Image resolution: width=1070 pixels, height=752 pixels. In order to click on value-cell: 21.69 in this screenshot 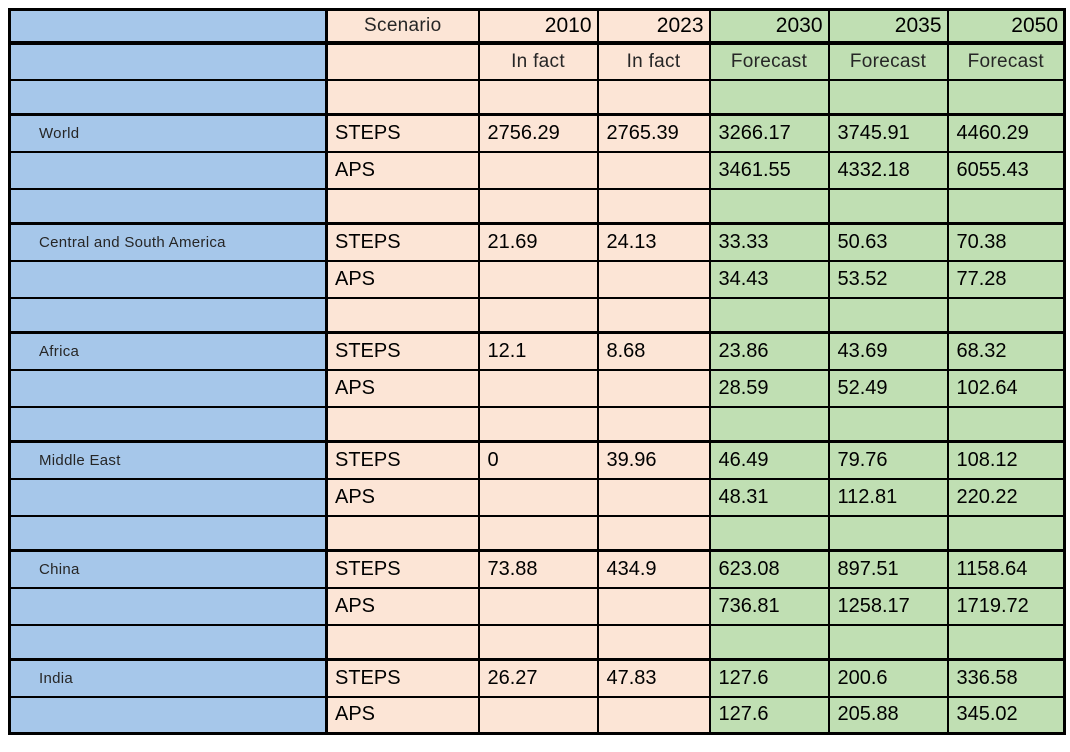, I will do `click(538, 242)`.